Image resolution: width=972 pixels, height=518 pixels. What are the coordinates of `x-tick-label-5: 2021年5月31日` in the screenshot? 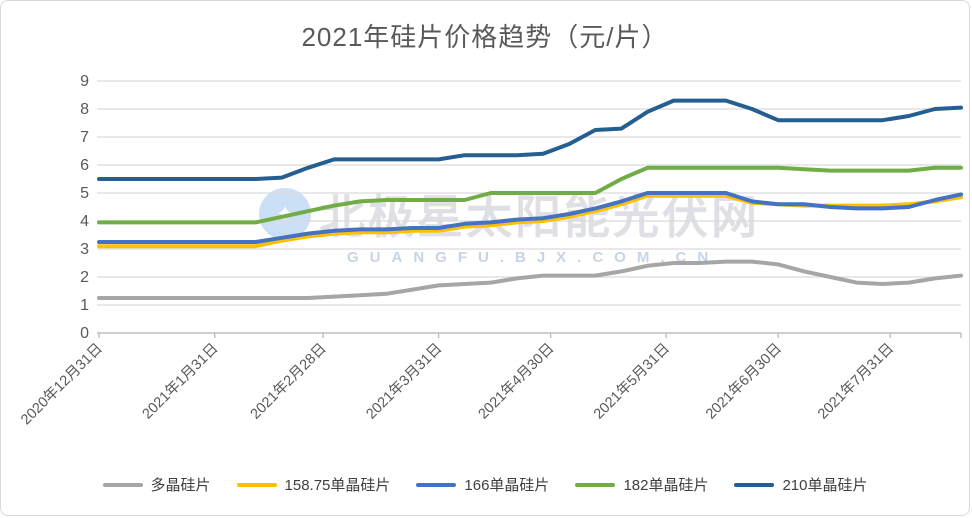 It's located at (631, 381).